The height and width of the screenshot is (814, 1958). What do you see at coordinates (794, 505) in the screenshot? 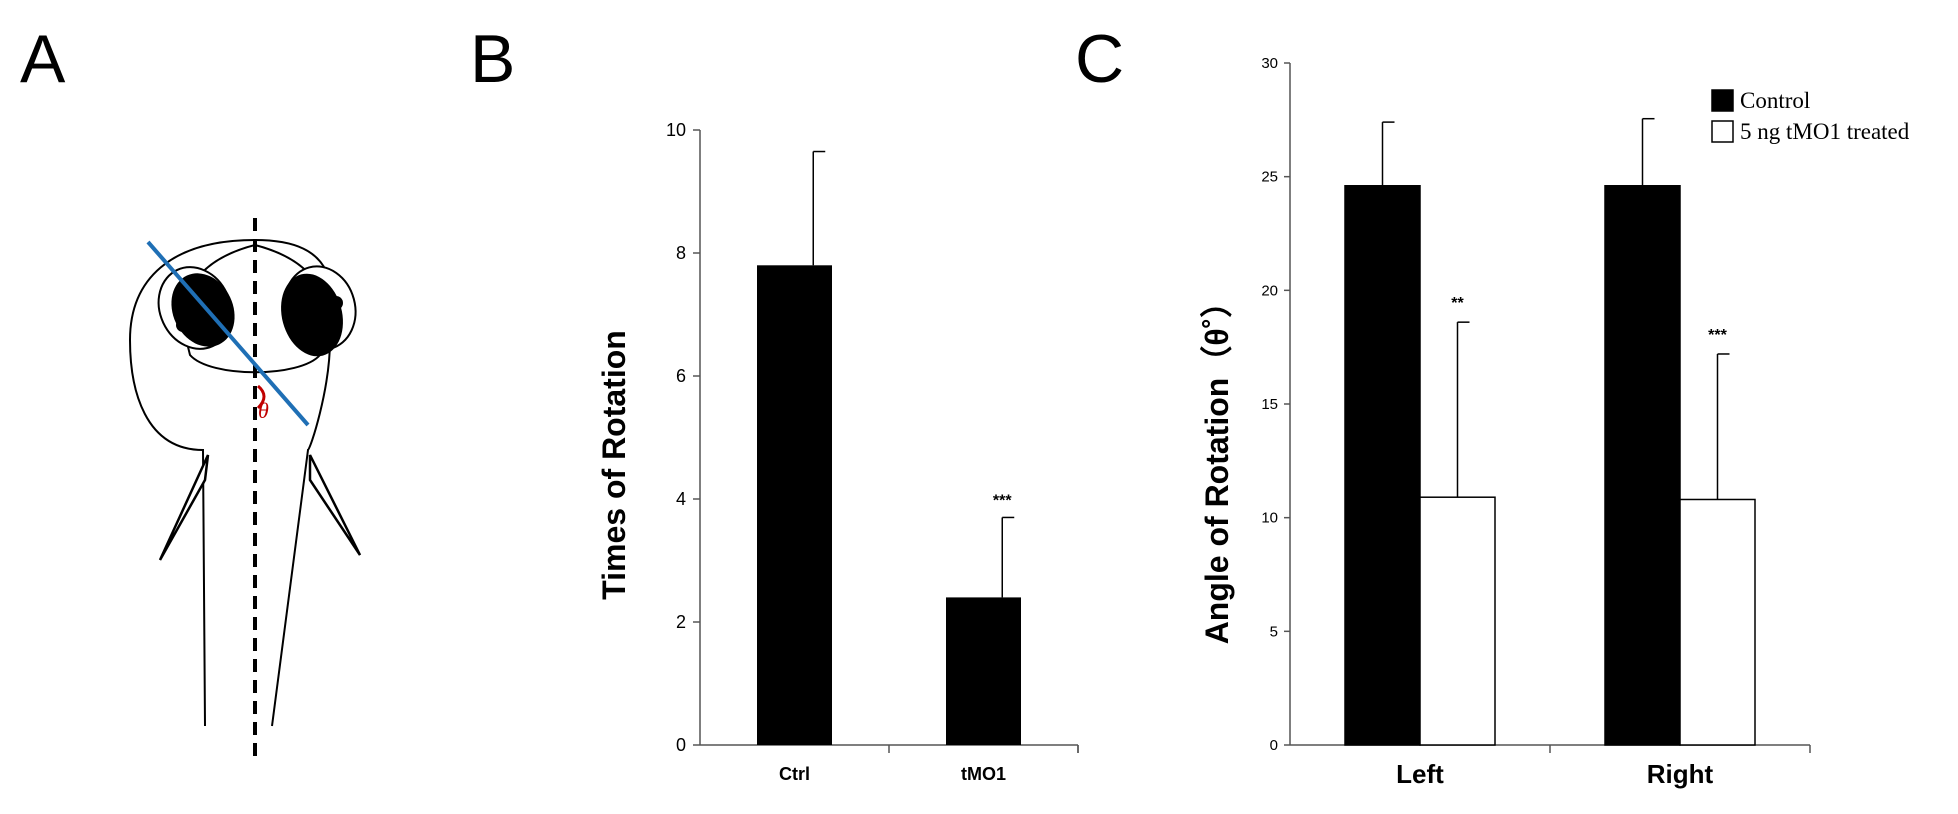
I see `chart-b-bar-ctrl` at bounding box center [794, 505].